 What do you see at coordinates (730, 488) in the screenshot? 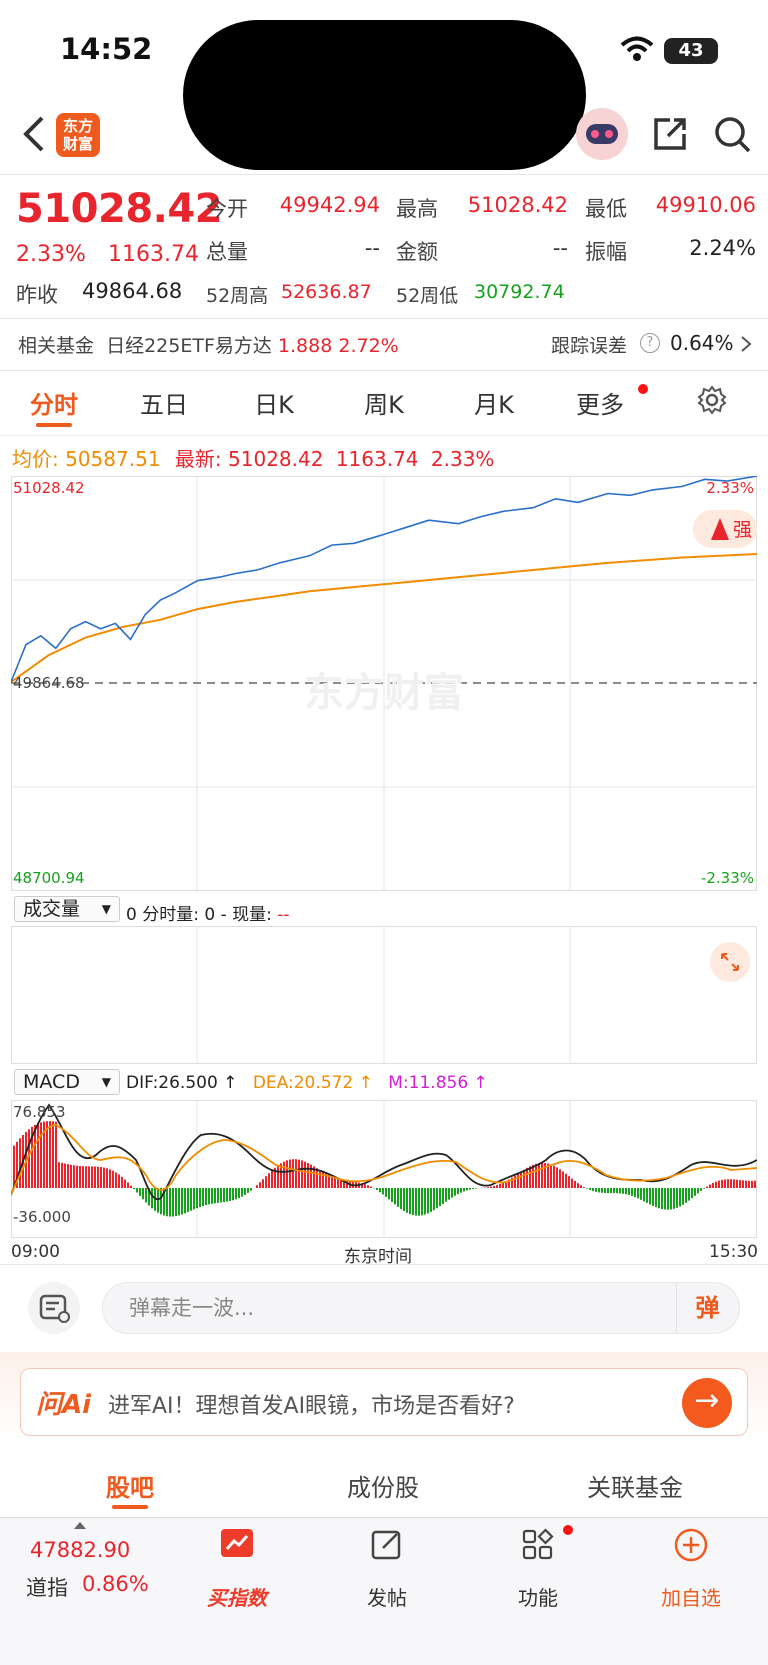
I see `axis-top-pct: 2.33%` at bounding box center [730, 488].